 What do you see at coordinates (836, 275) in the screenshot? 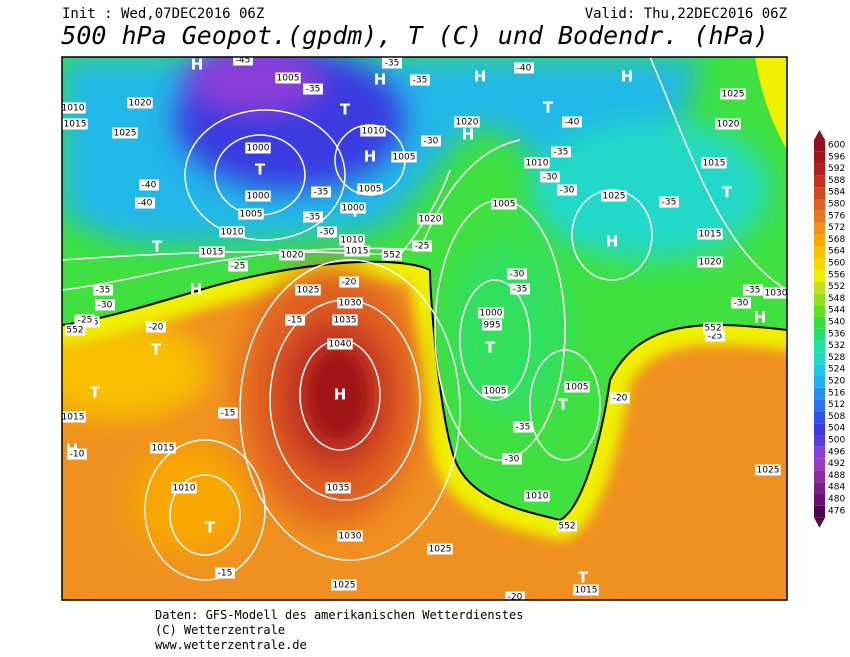
I see `colorbar-label: 556` at bounding box center [836, 275].